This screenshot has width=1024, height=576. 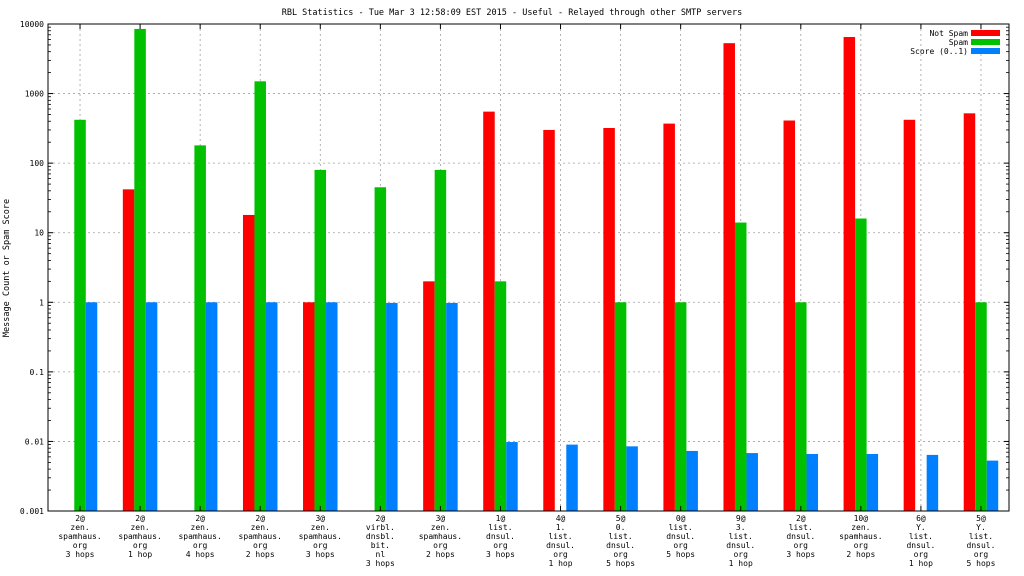 What do you see at coordinates (32, 24) in the screenshot?
I see `y-tick-label: 10000` at bounding box center [32, 24].